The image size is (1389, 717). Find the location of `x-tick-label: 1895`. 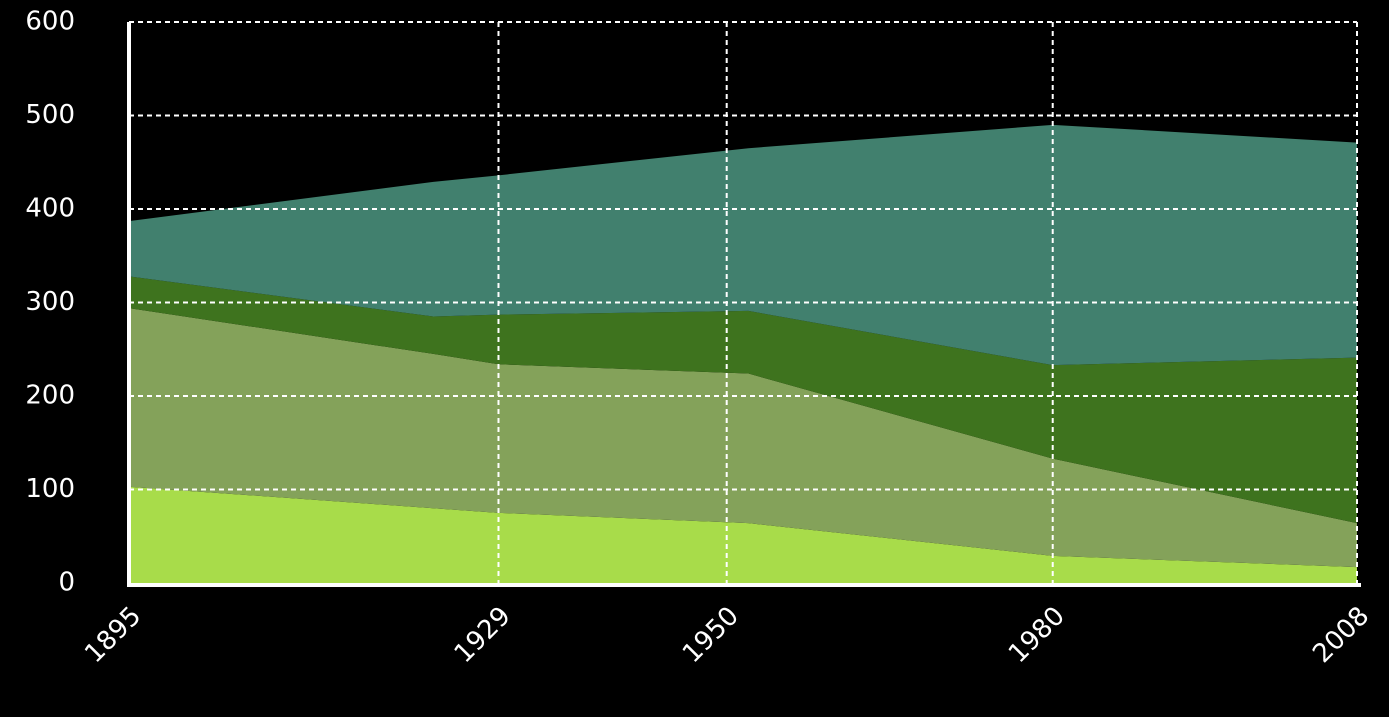

x-tick-label: 1895 is located at coordinates (113, 635).